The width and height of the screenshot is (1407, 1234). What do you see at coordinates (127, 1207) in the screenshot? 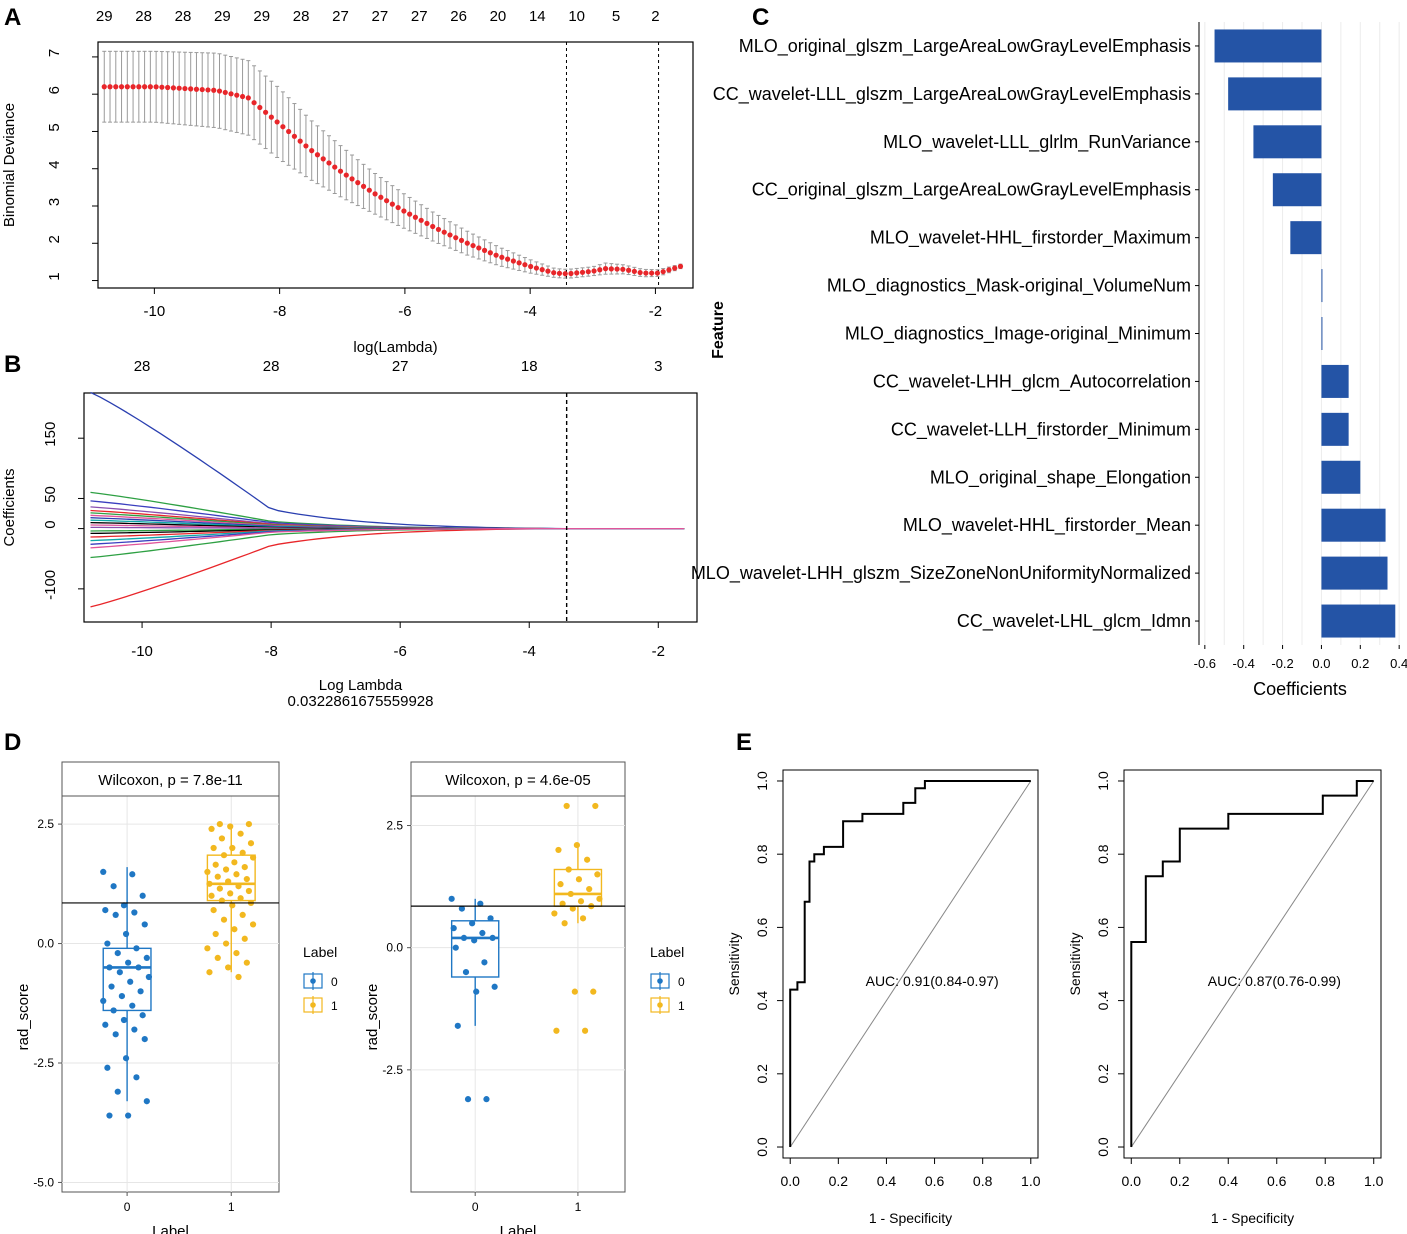
I see `x-tick-label: 0` at bounding box center [127, 1207].